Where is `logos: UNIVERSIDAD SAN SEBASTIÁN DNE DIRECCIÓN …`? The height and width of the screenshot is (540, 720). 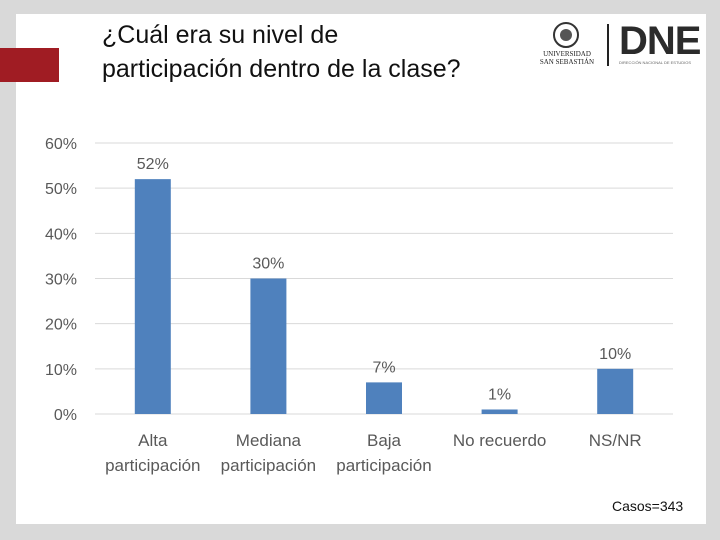
logos: UNIVERSIDAD SAN SEBASTIÁN DNE DIRECCIÓN … is located at coordinates (619, 44).